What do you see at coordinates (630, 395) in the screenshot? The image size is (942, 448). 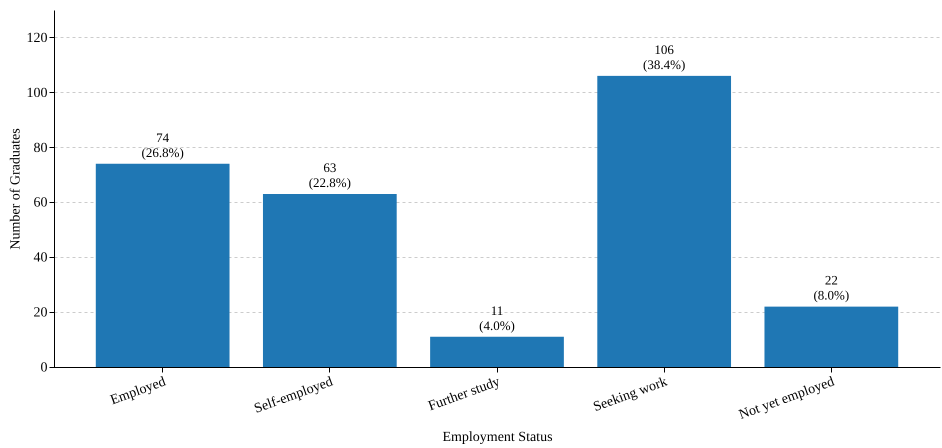 I see `x-tick-label: Seeking work` at bounding box center [630, 395].